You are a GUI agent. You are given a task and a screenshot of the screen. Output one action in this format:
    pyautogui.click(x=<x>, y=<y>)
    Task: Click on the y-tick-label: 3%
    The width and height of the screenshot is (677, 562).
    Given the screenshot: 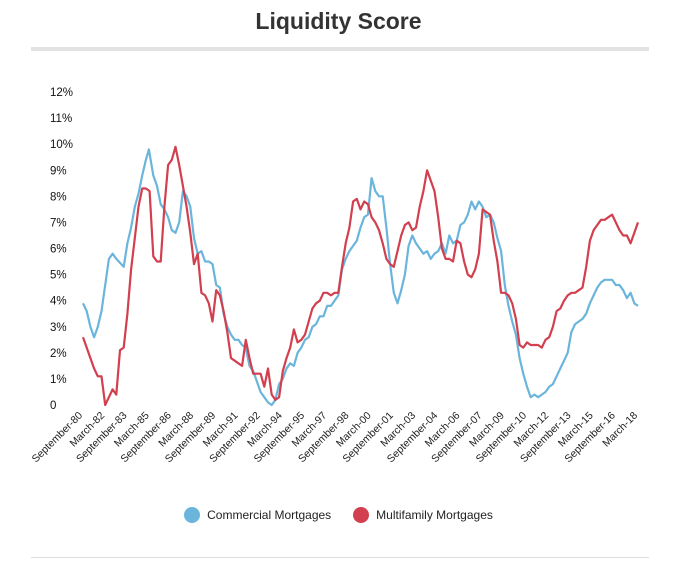 What is the action you would take?
    pyautogui.click(x=58, y=328)
    